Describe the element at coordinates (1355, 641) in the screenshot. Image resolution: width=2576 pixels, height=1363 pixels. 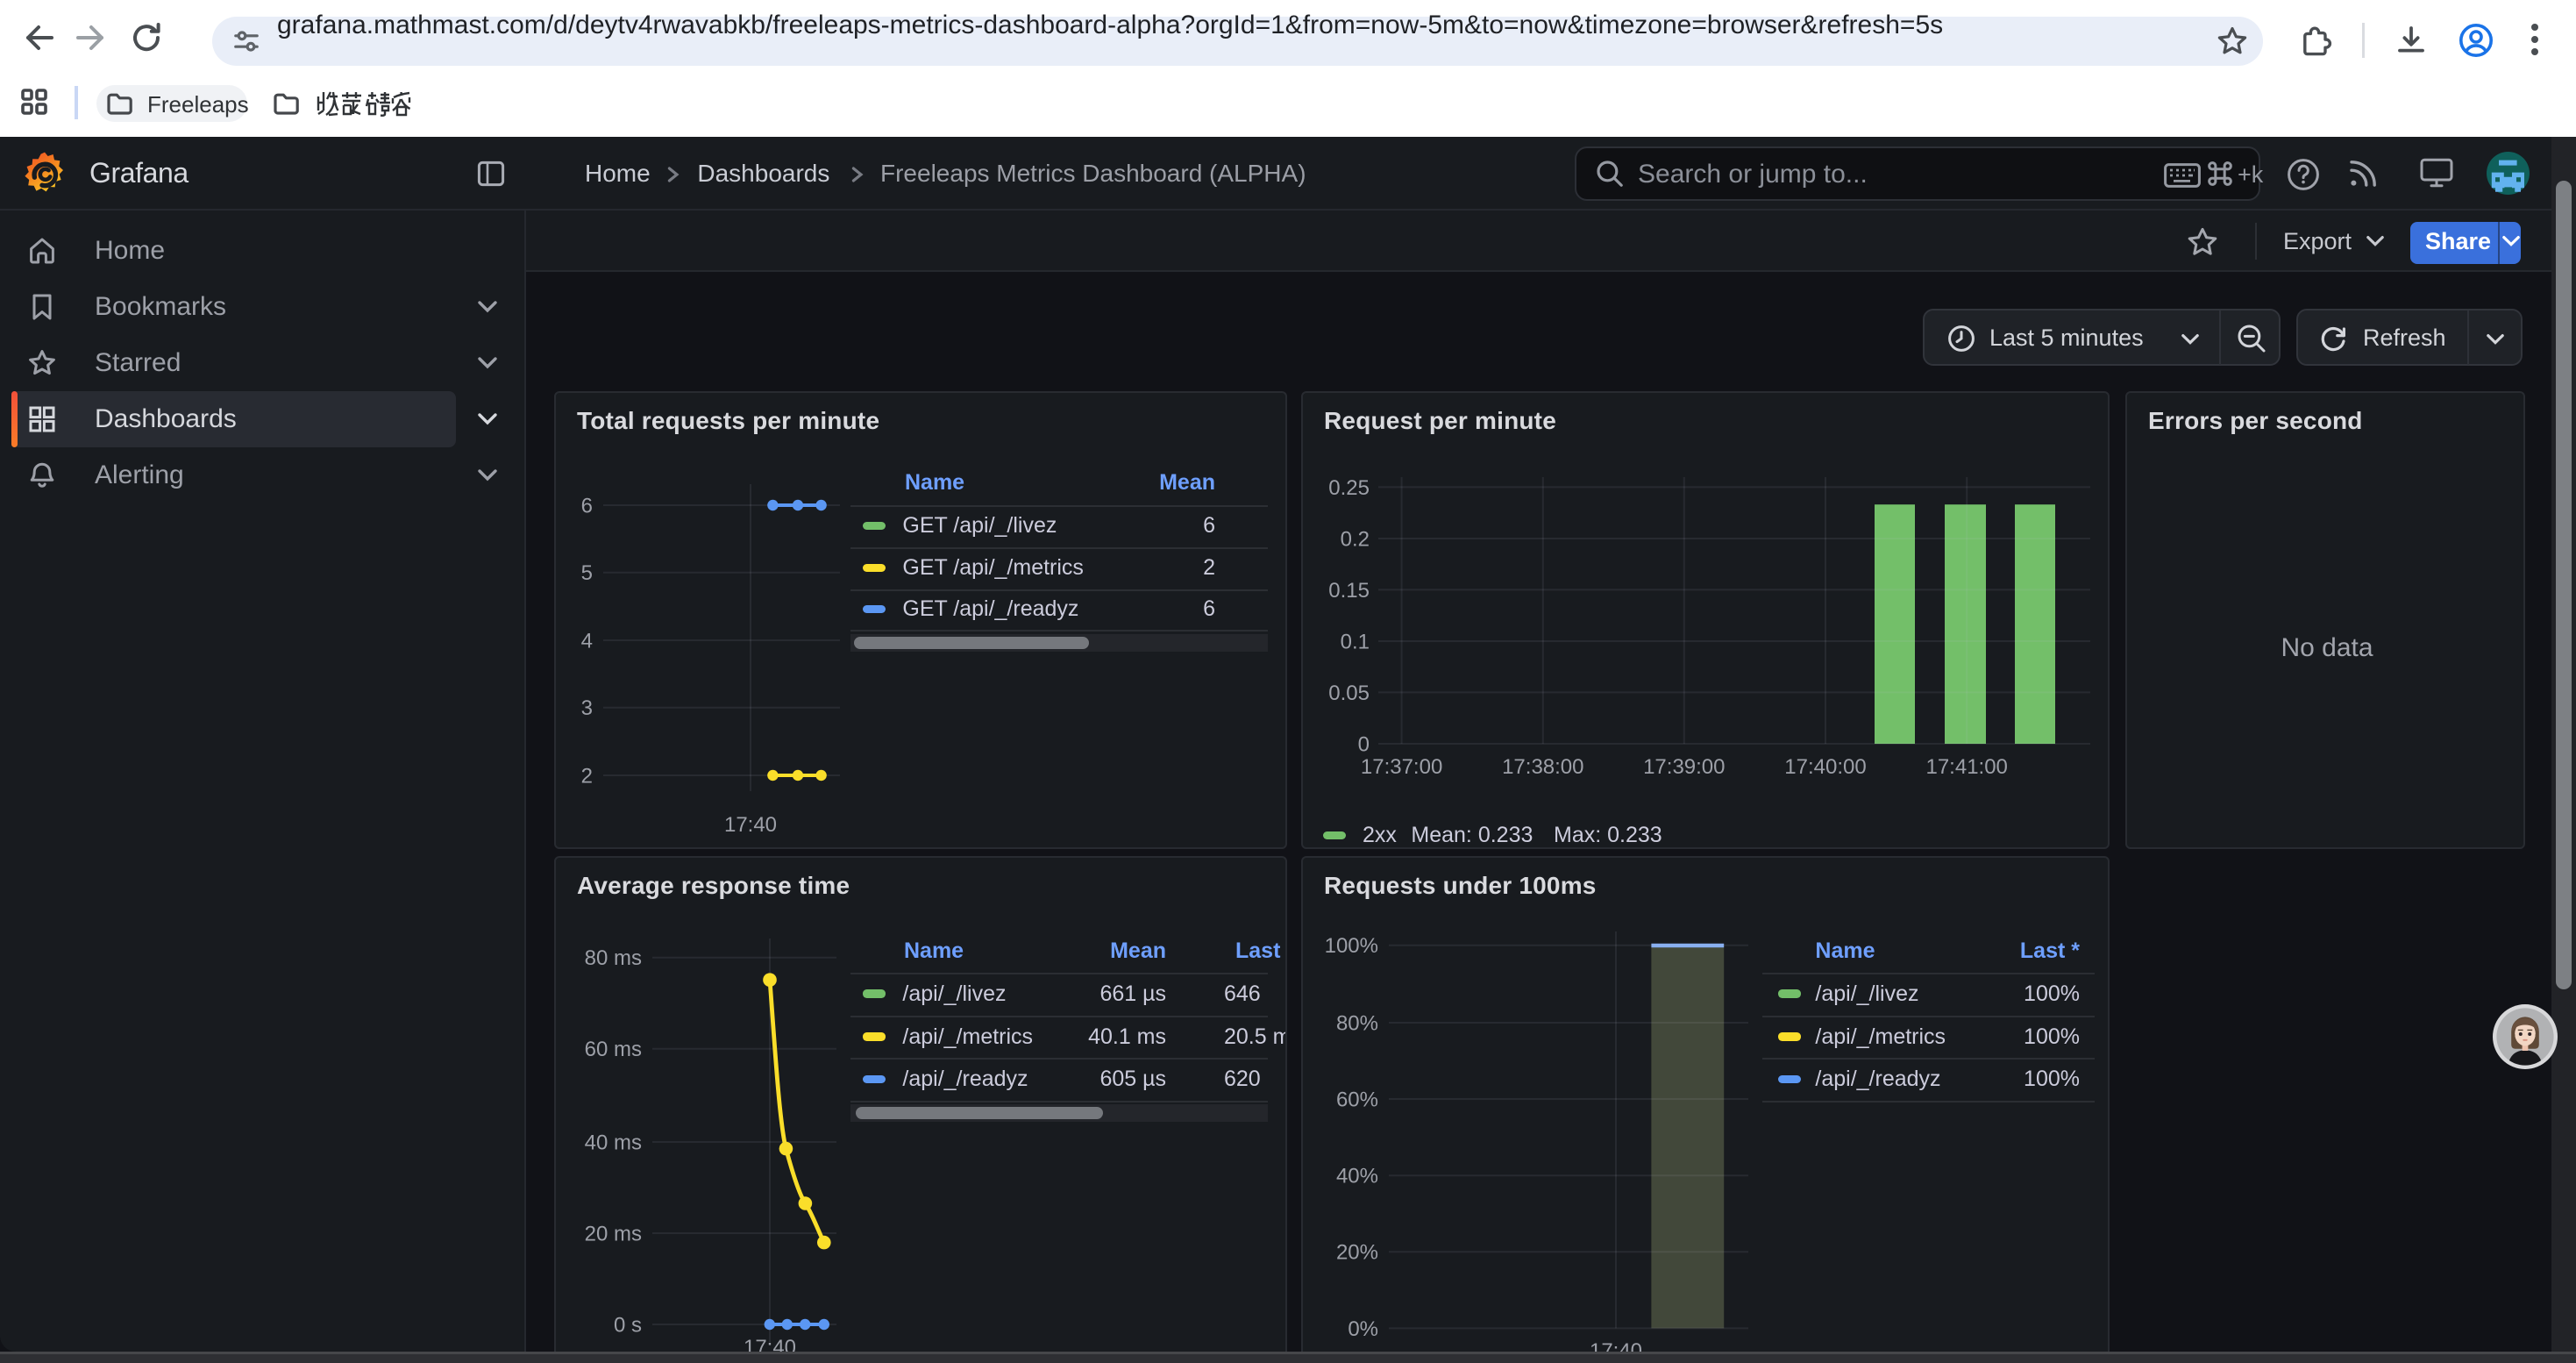
I see `svg-text: 0.1` at that location.